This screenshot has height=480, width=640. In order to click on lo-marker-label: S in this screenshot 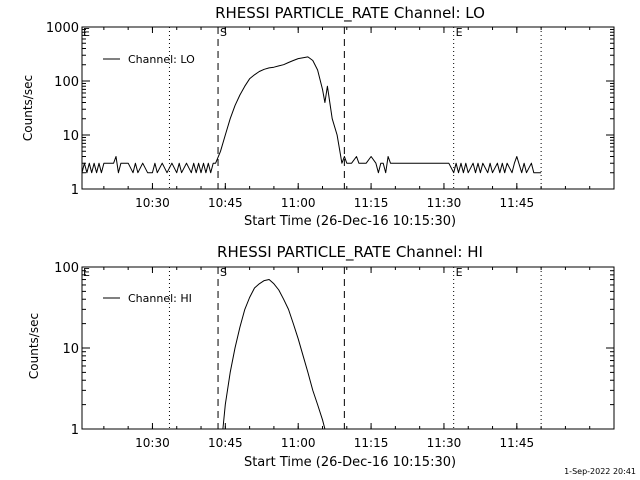, I will do `click(223, 32)`.